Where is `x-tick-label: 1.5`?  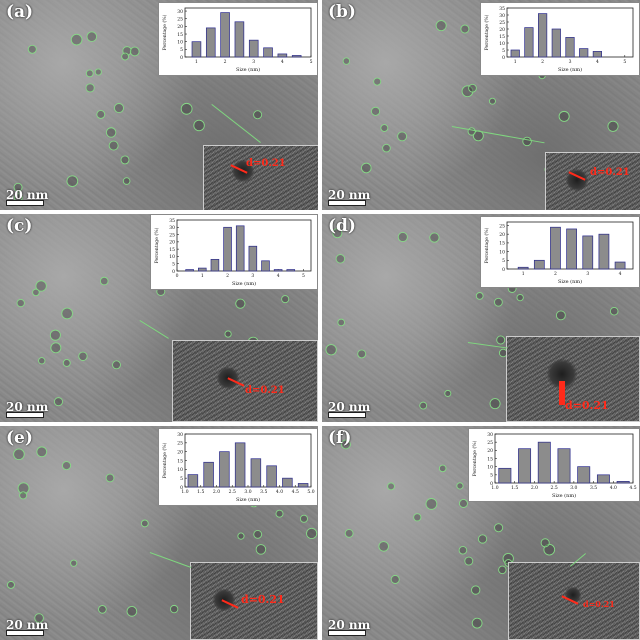
x-tick-label: 1.5 is located at coordinates (514, 488).